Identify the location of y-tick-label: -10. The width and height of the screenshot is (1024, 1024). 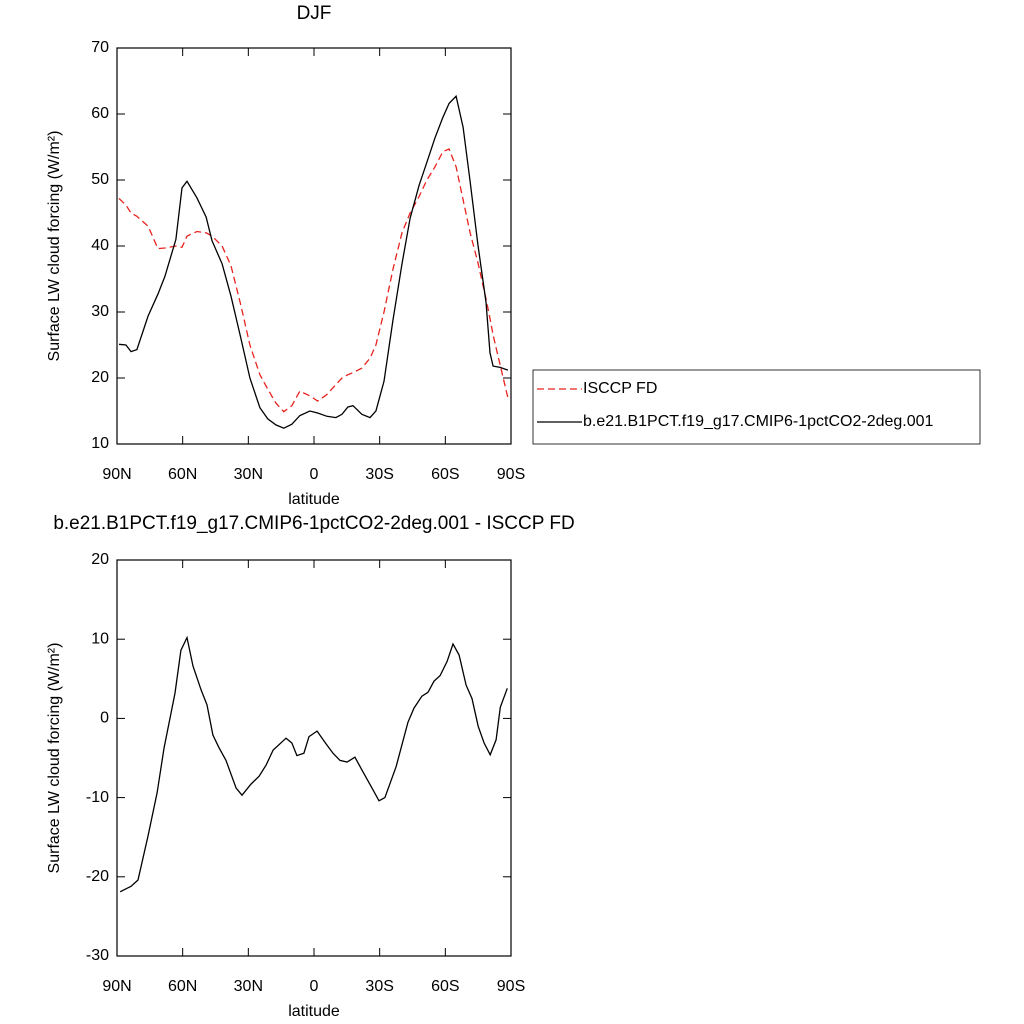
(97, 797).